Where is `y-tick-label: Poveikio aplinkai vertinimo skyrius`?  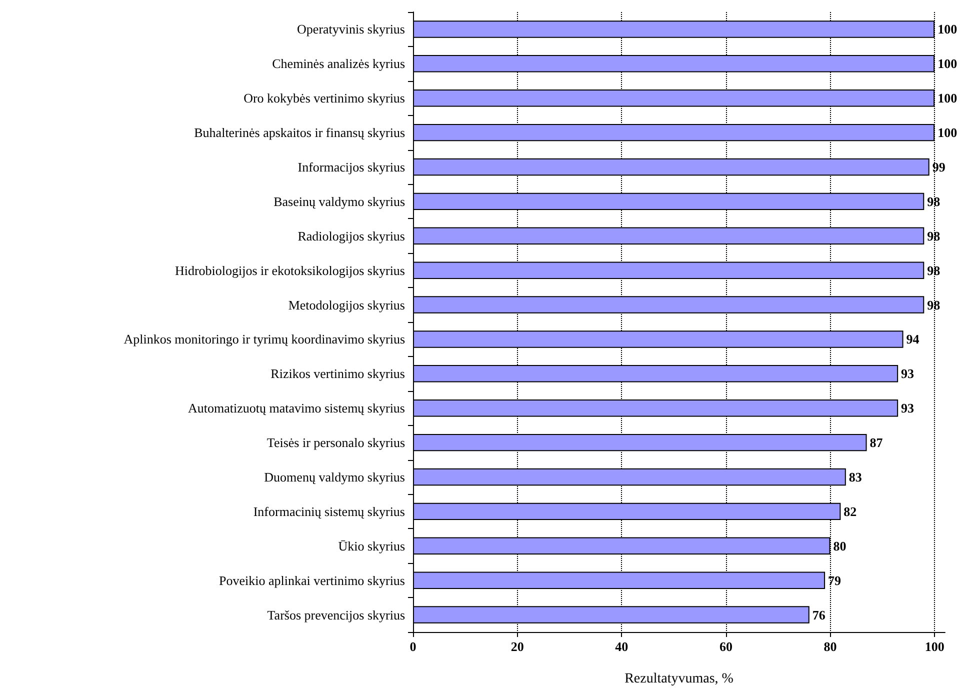
y-tick-label: Poveikio aplinkai vertinimo skyrius is located at coordinates (312, 580).